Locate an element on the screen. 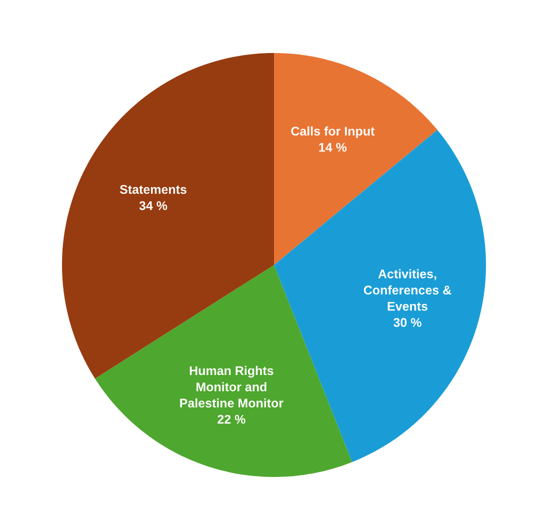  data-label: 34 % is located at coordinates (153, 205).